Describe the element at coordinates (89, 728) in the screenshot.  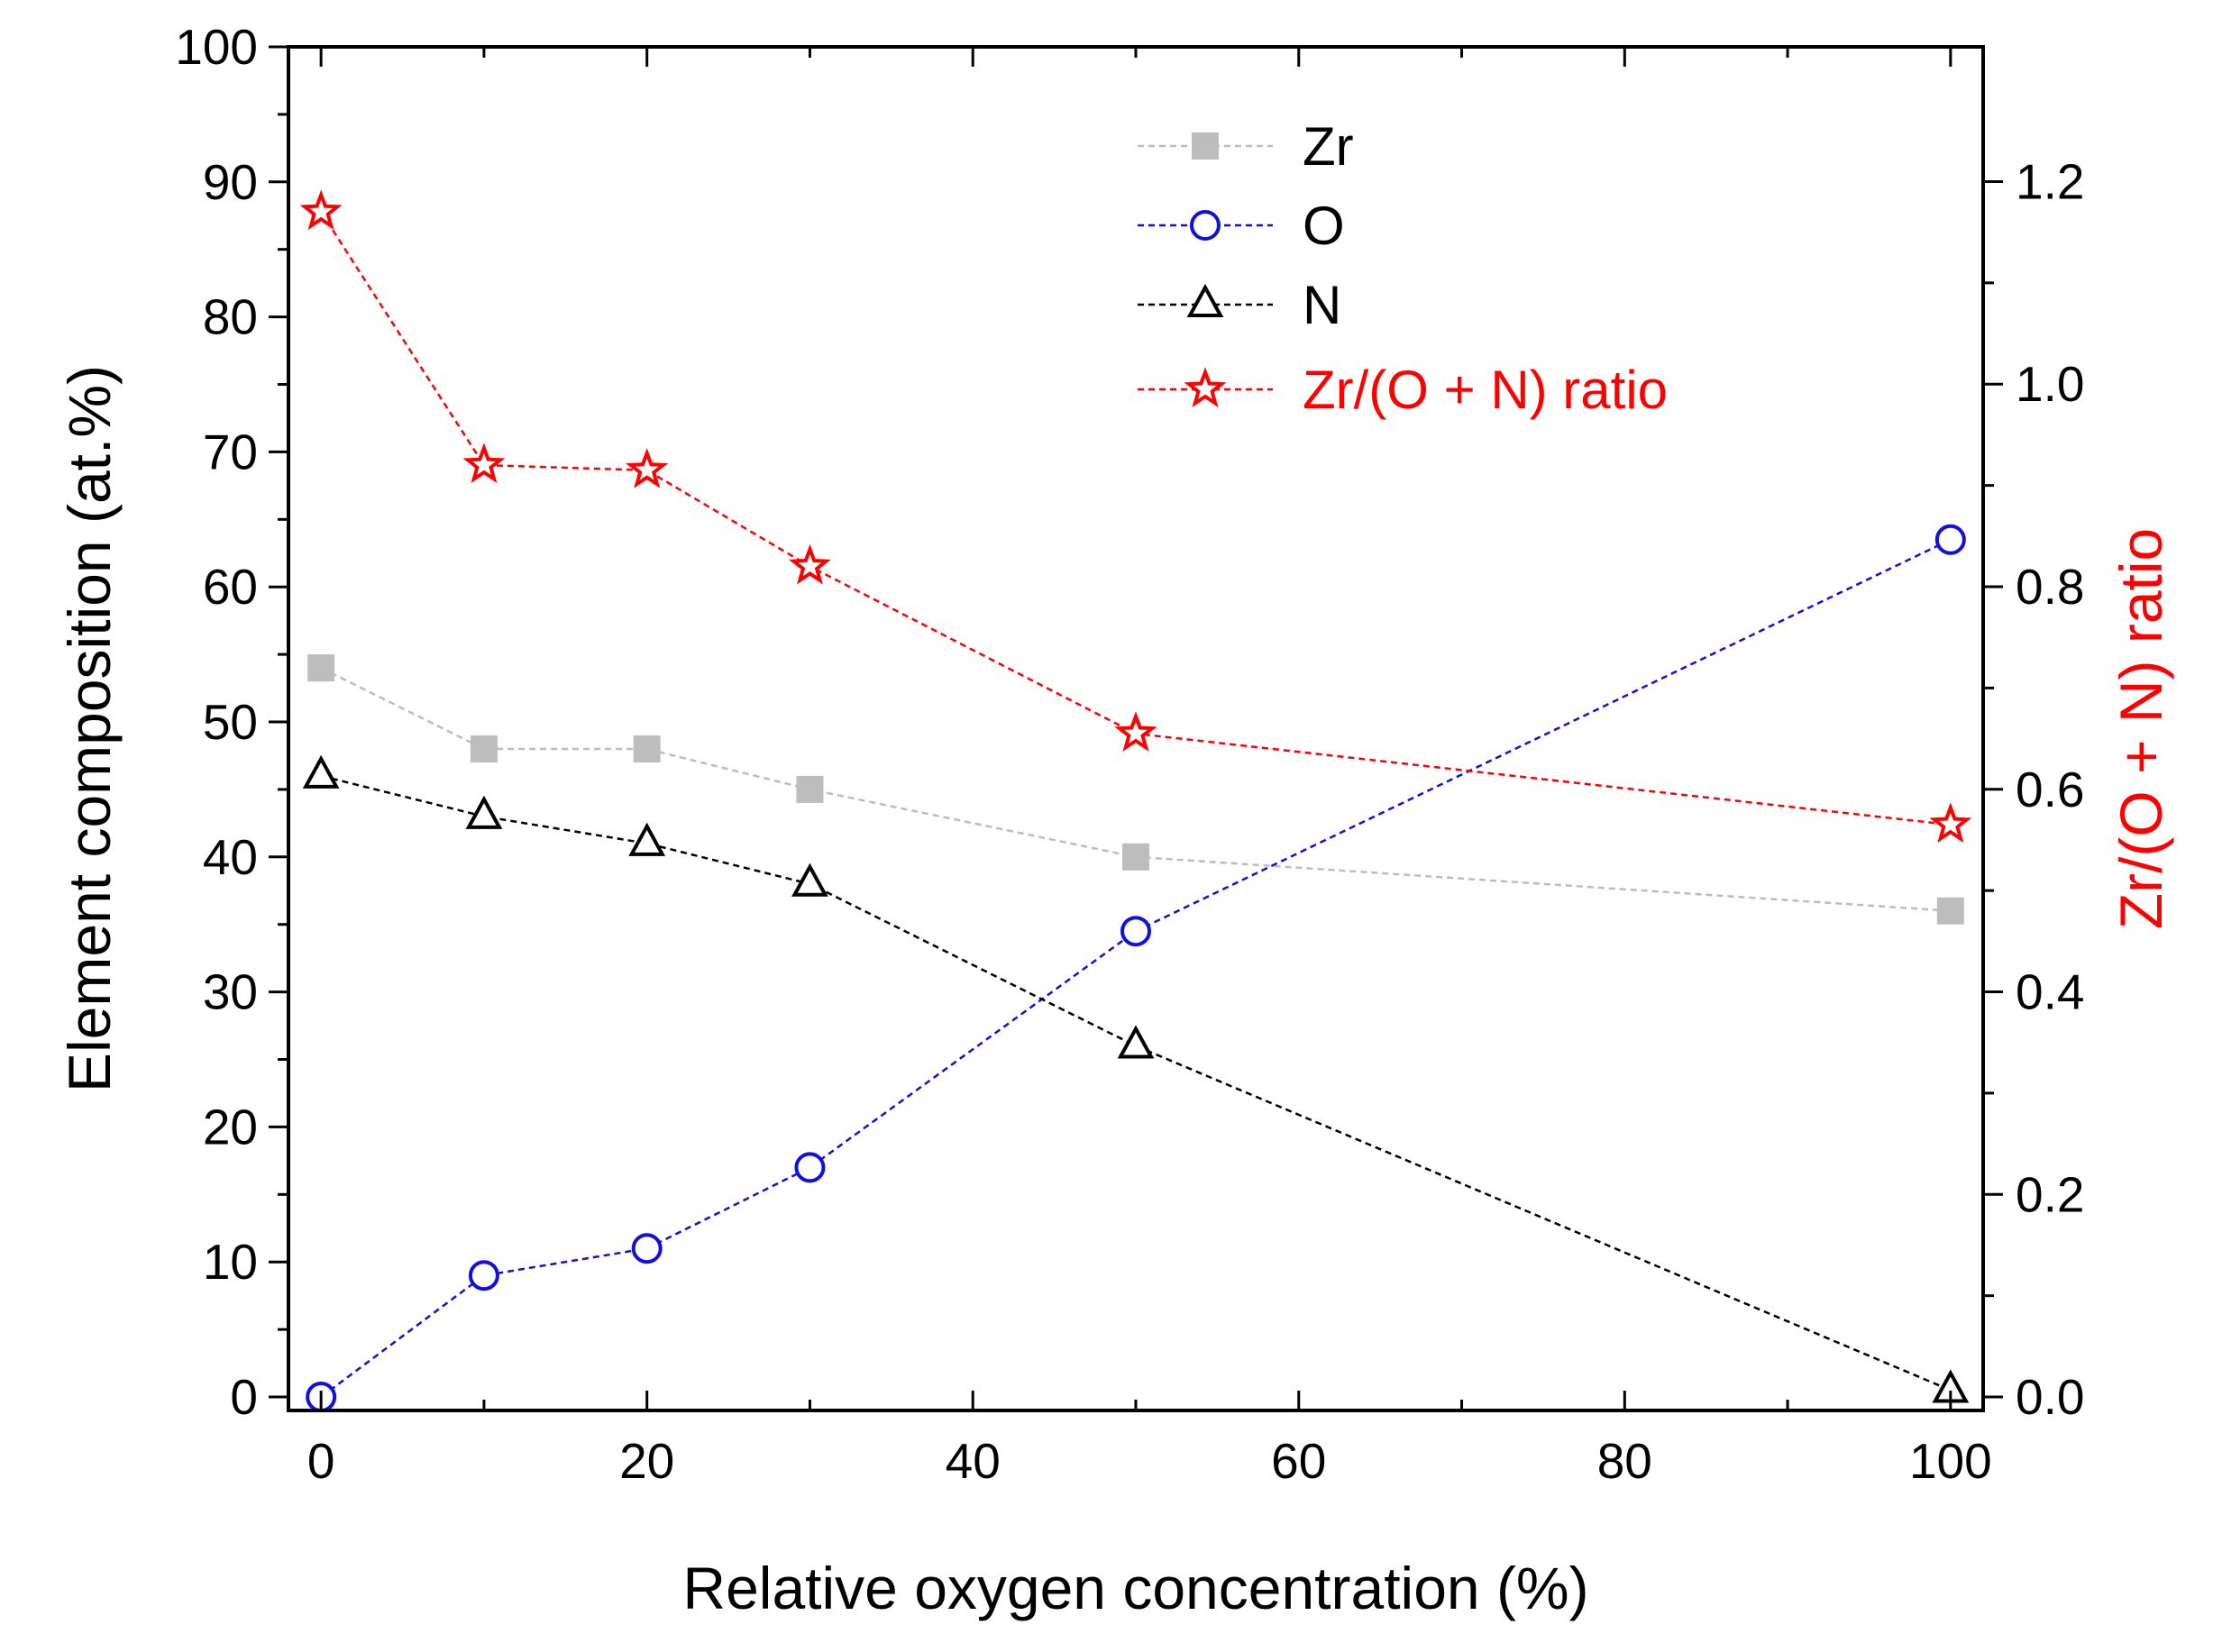
I see `y-axis-title: Element composition (at.%)` at that location.